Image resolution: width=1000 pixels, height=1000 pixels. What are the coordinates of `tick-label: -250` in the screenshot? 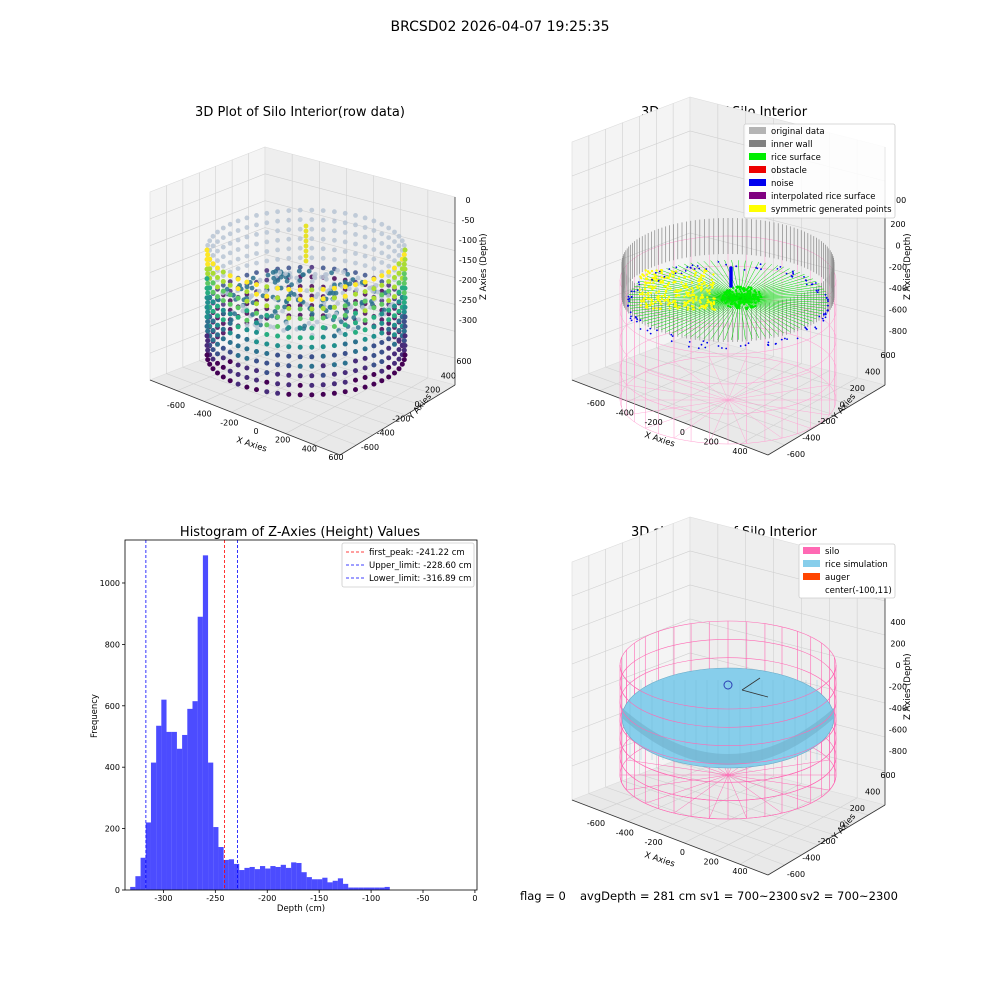 It's located at (468, 300).